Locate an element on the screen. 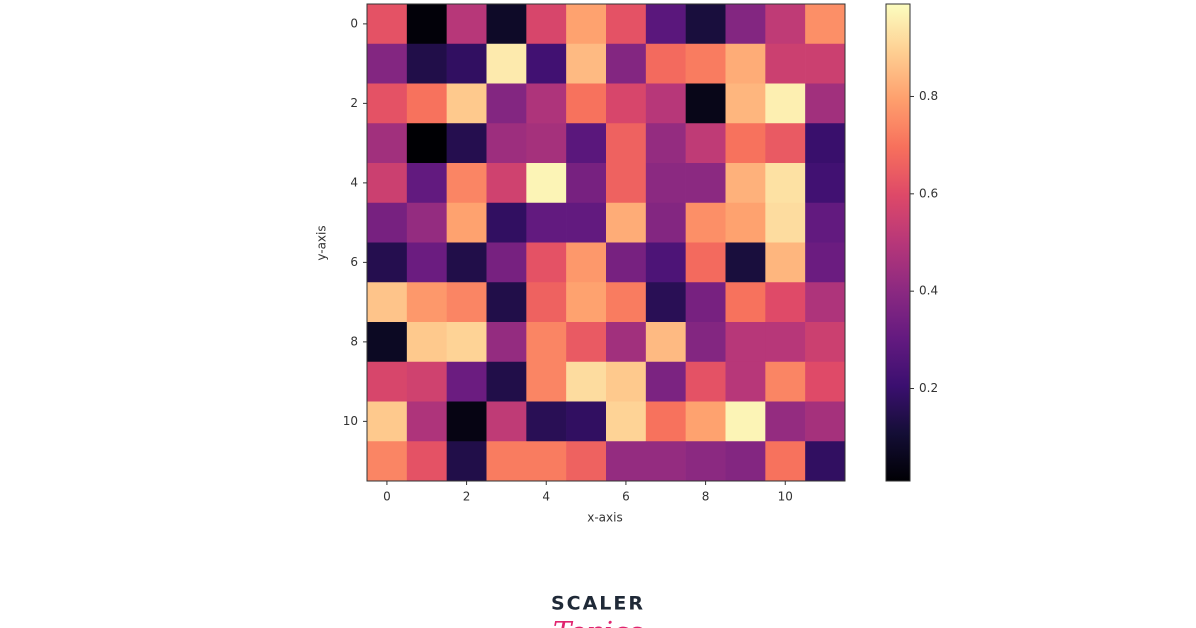 Image resolution: width=1196 pixels, height=628 pixels. x-tick-label: 10 is located at coordinates (785, 497).